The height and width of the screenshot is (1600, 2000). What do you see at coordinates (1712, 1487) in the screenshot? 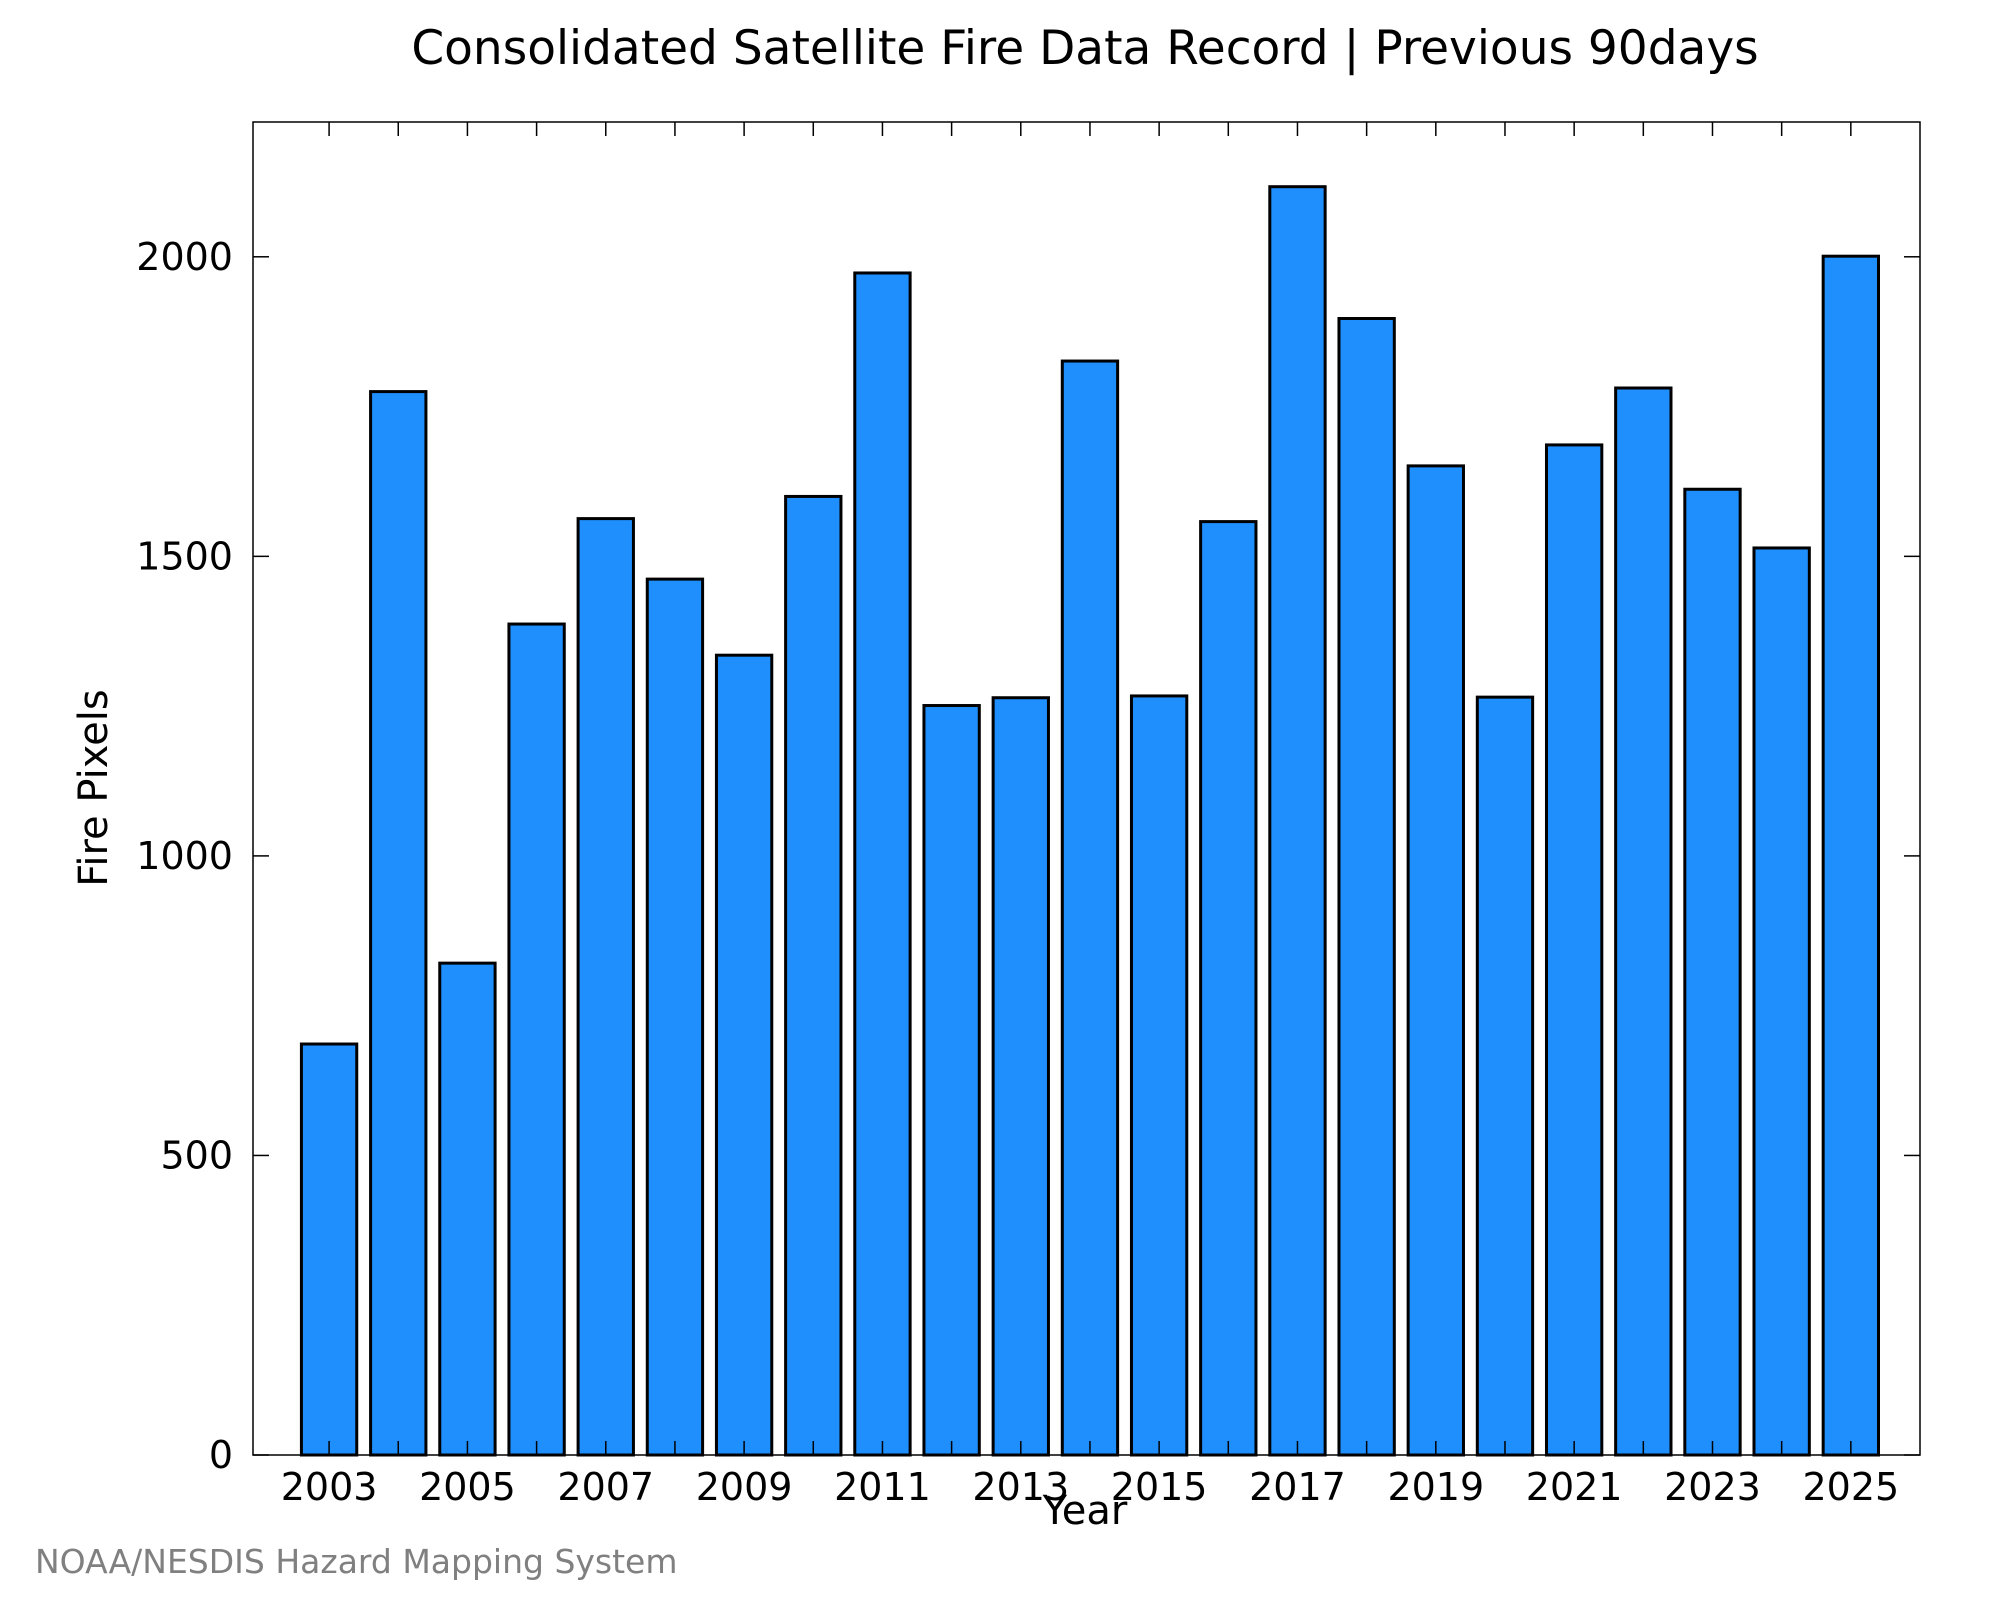
I see `x-tick-label-2023: 2023` at bounding box center [1712, 1487].